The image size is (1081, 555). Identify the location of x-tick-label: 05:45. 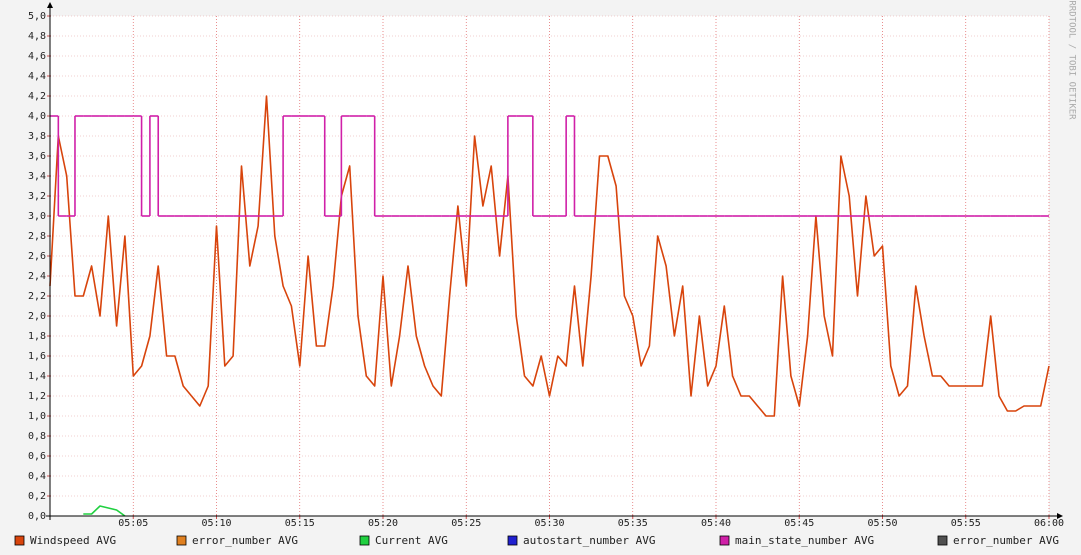
(799, 523).